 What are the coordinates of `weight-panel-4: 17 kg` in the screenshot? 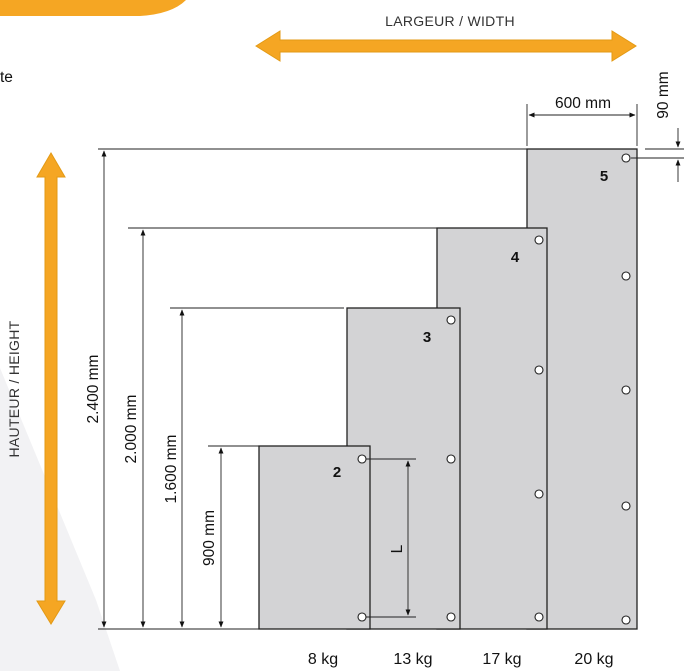 It's located at (501, 659).